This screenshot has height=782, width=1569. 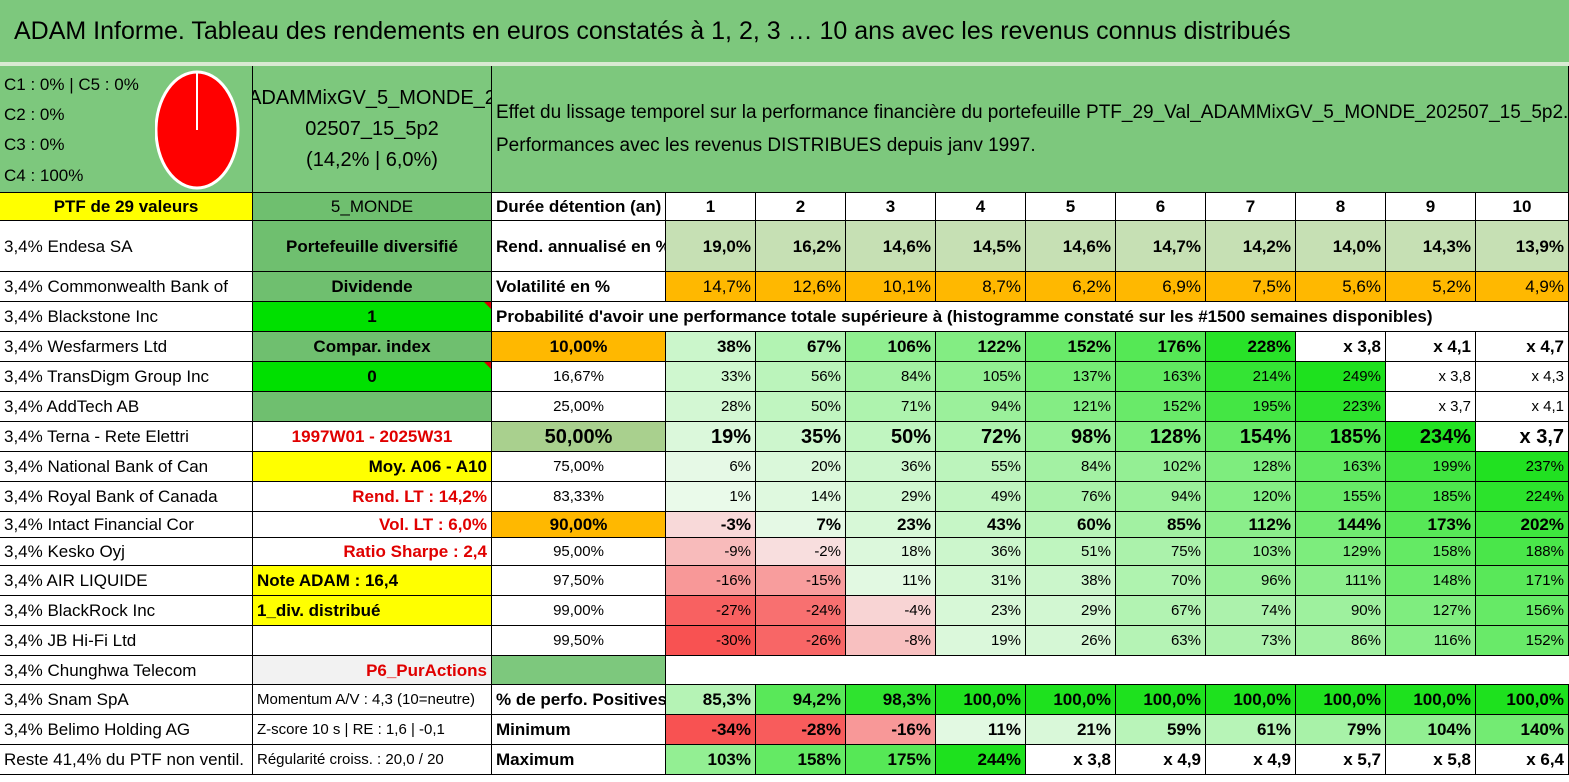 What do you see at coordinates (1071, 552) in the screenshot?
I see `probability-value: 51%` at bounding box center [1071, 552].